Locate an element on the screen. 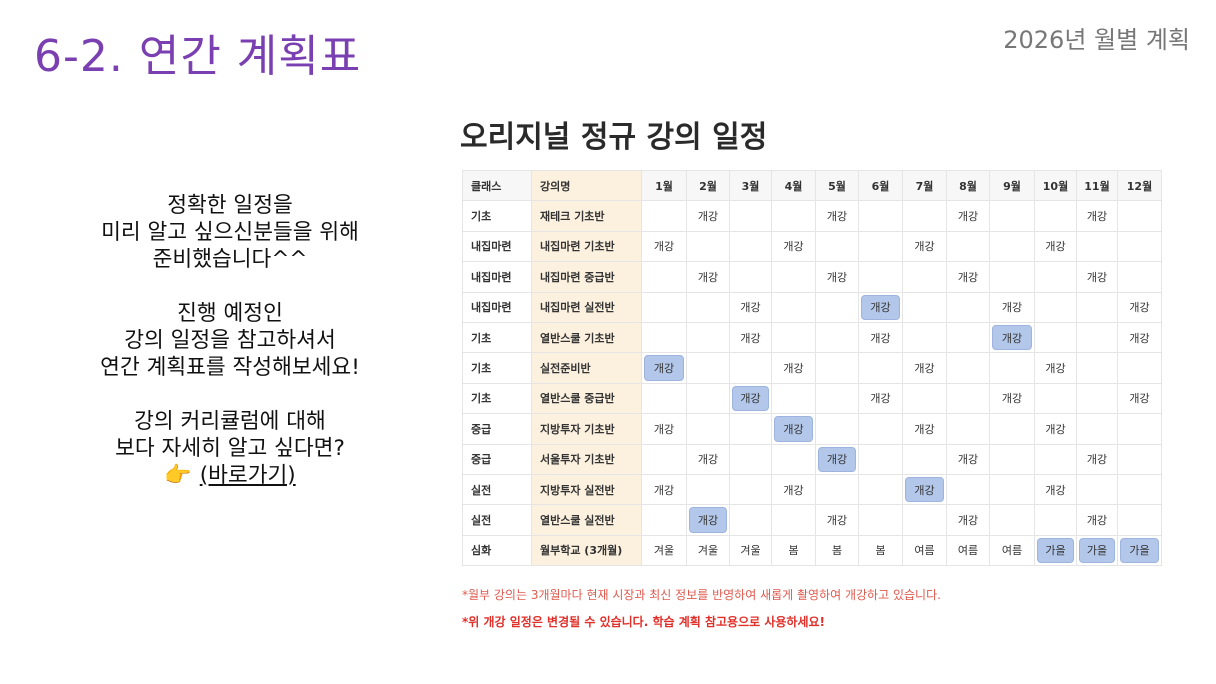  pointing-hand-icon: 👉 is located at coordinates (178, 475).